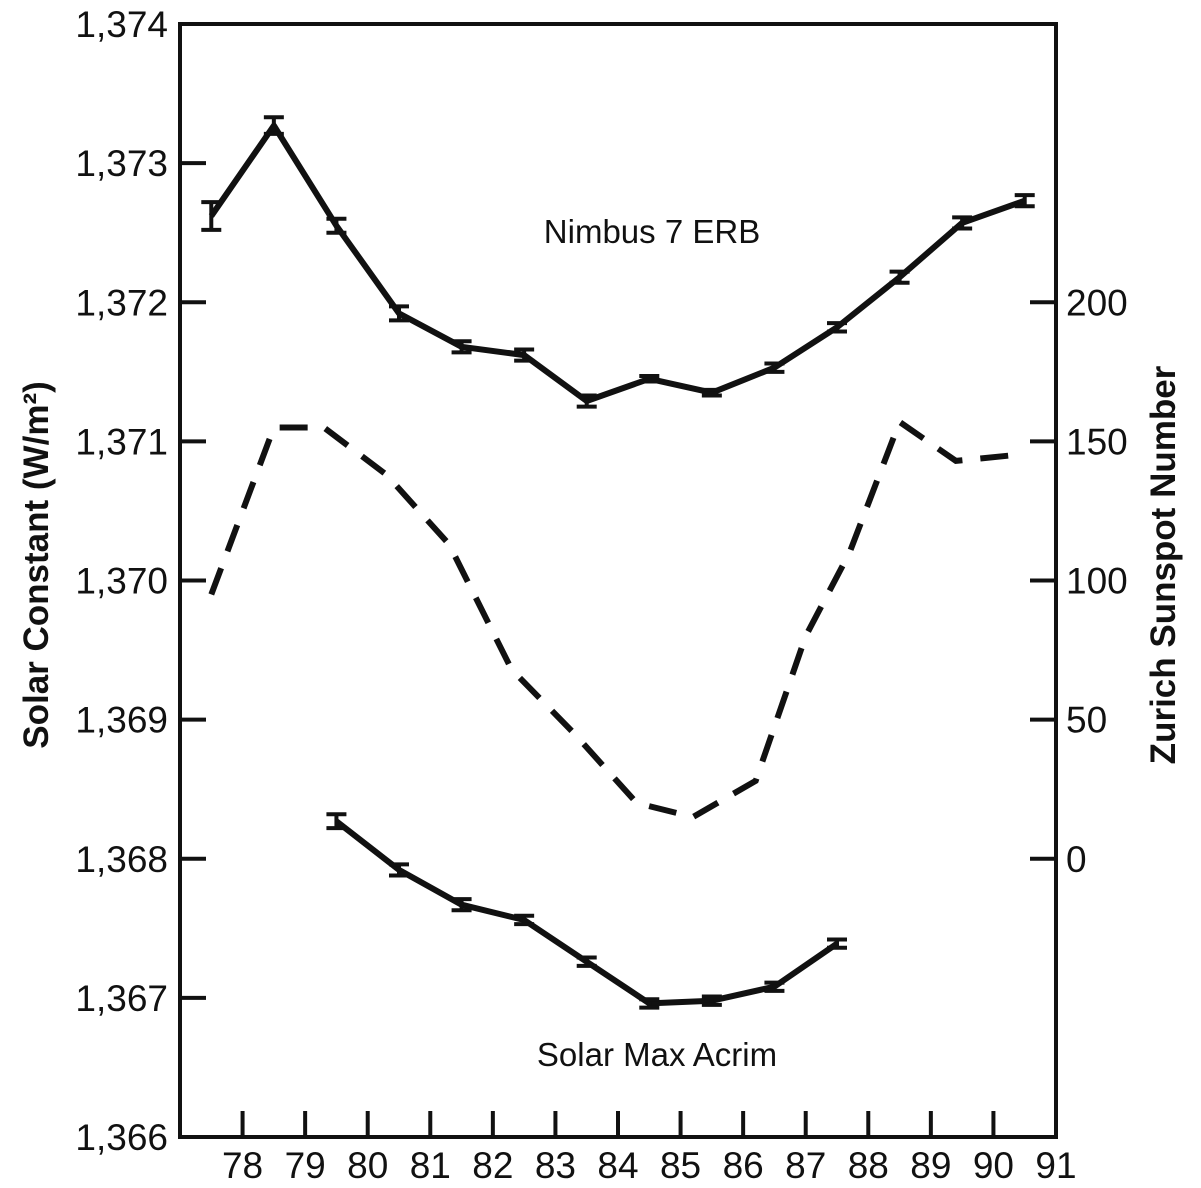 This screenshot has height=1188, width=1201. I want to click on x-tick-label: 84, so click(617, 1165).